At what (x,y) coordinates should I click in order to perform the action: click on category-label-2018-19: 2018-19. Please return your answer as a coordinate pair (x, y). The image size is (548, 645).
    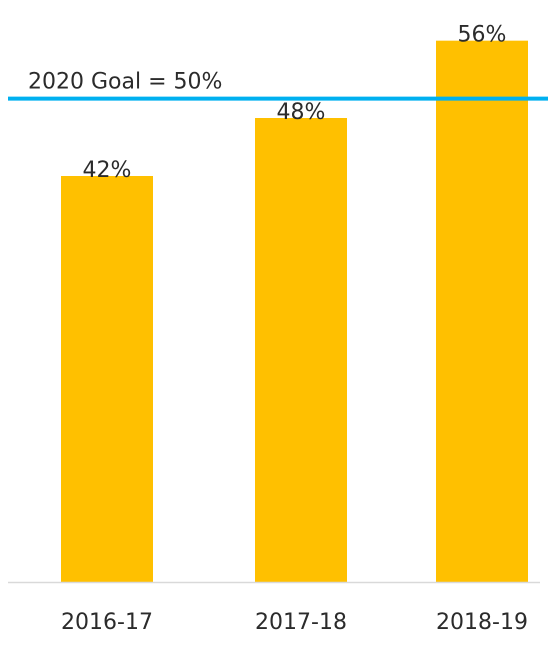
    Looking at the image, I should click on (482, 622).